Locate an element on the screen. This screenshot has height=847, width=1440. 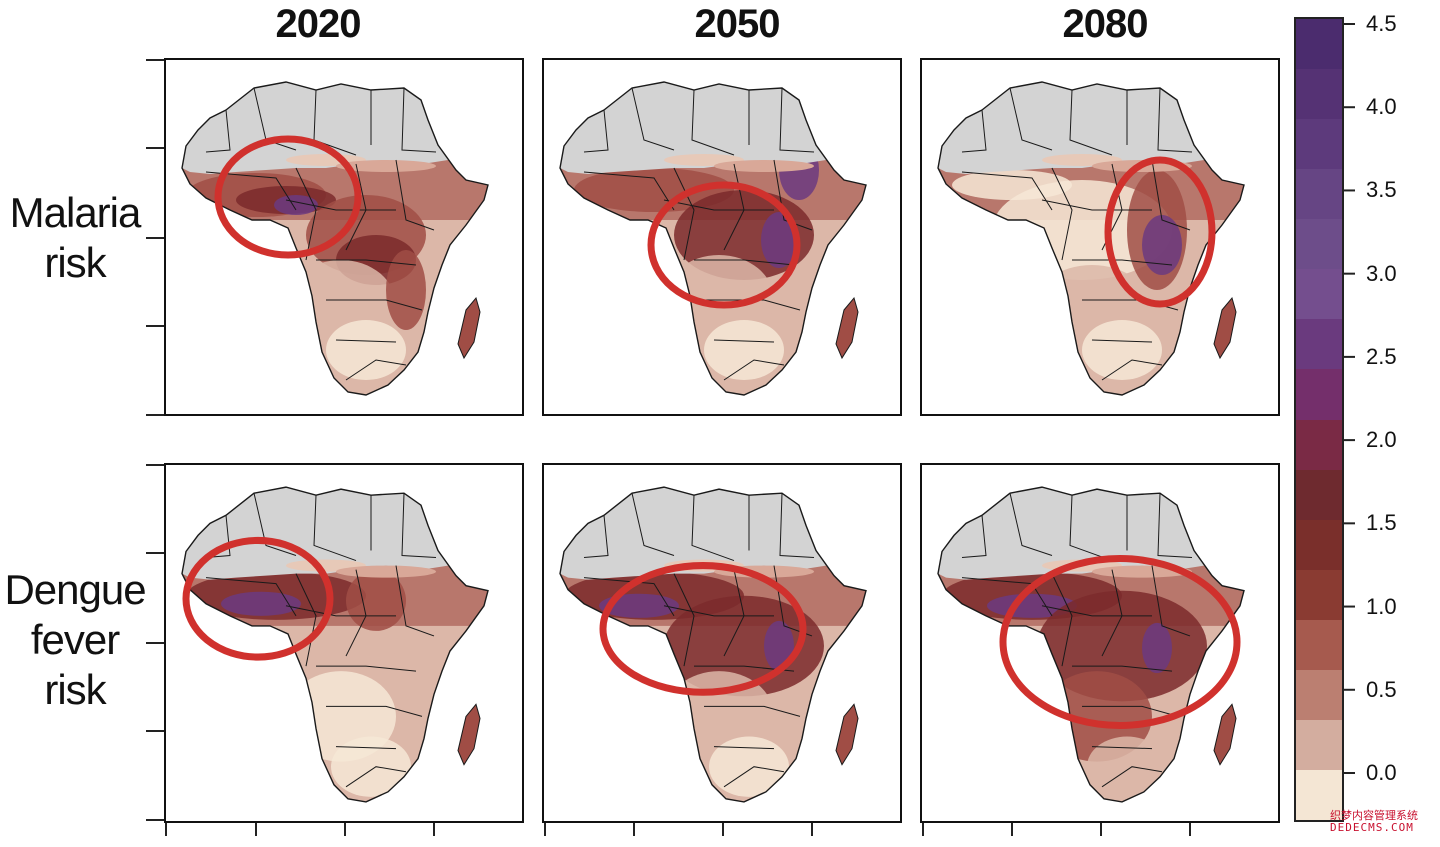
colorbar-tick-label: 4.0 is located at coordinates (1381, 107).